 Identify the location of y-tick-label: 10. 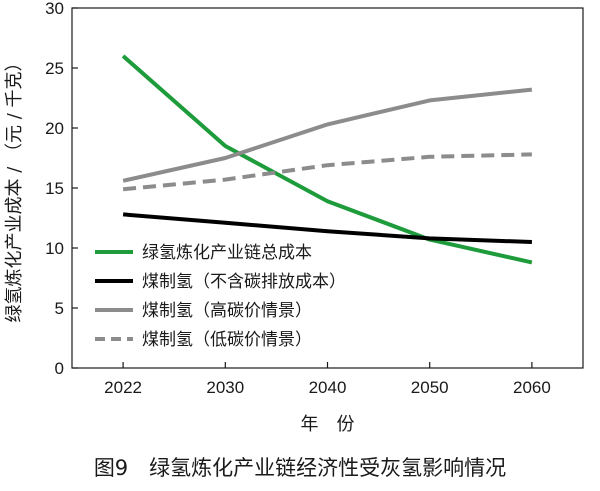
(54, 248).